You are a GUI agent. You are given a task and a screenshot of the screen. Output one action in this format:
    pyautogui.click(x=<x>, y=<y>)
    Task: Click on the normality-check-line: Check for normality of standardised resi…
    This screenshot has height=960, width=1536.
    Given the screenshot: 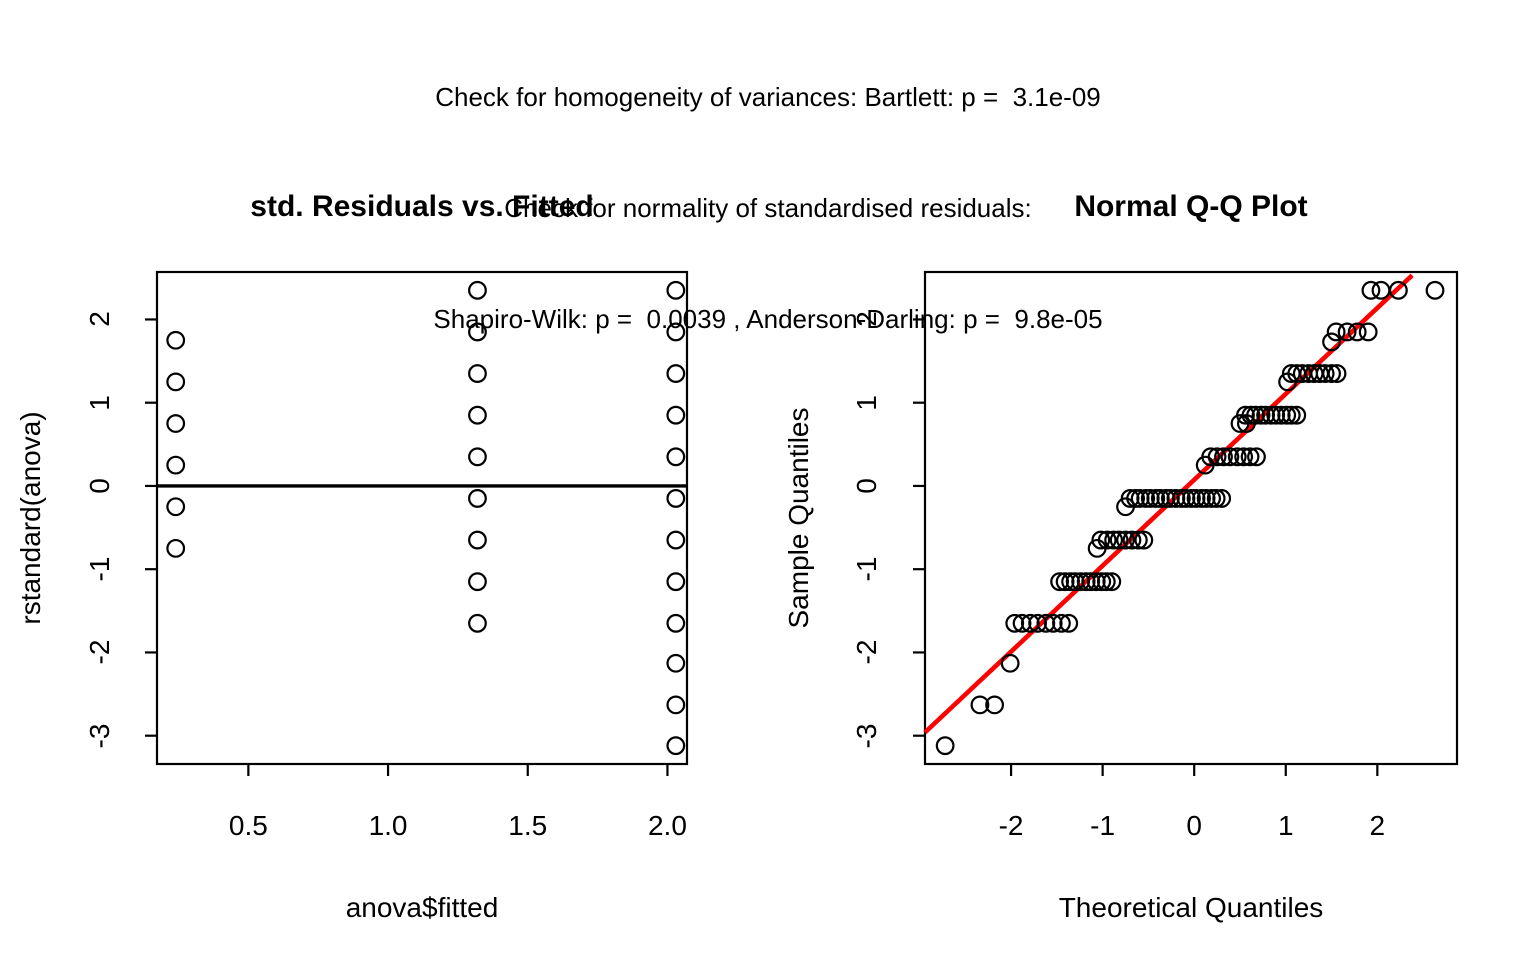 What is the action you would take?
    pyautogui.click(x=768, y=208)
    